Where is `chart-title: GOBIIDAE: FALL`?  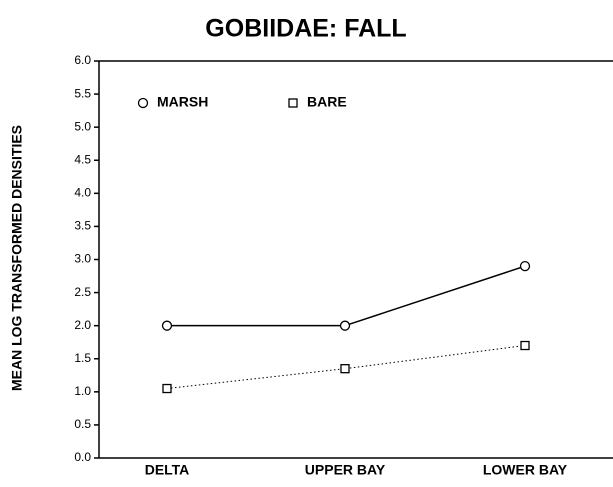
chart-title: GOBIIDAE: FALL is located at coordinates (305, 29).